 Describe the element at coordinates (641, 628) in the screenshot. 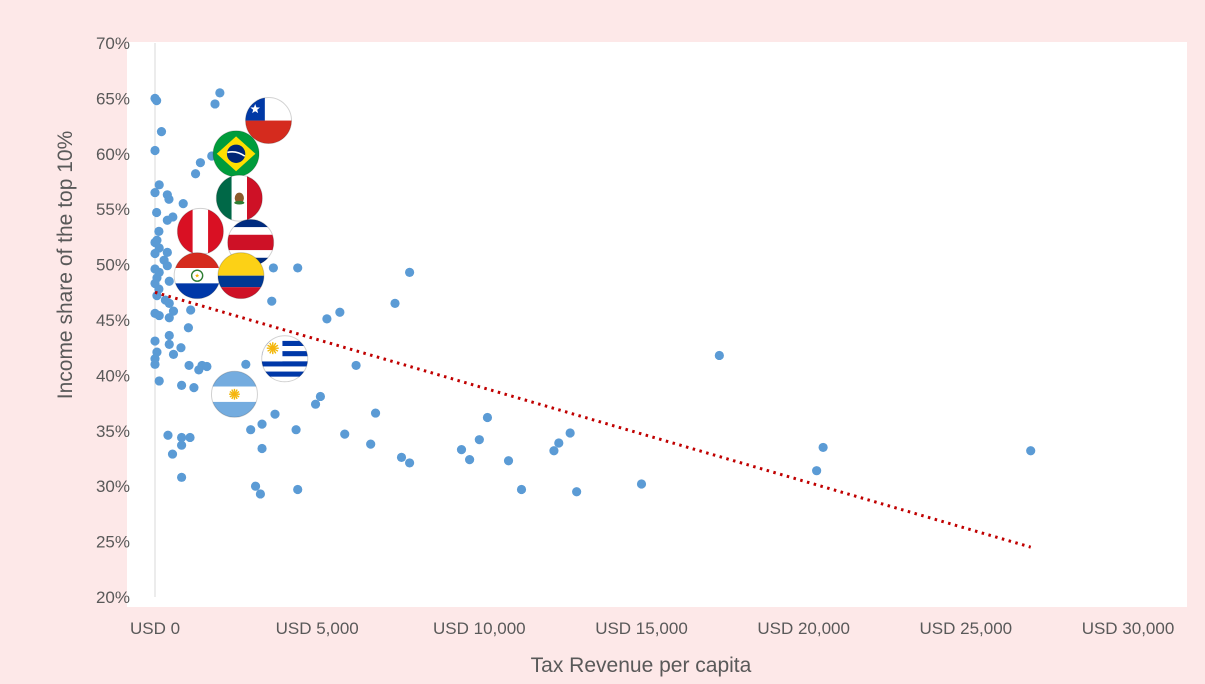

I see `x-tick-label: USD 15,000` at that location.